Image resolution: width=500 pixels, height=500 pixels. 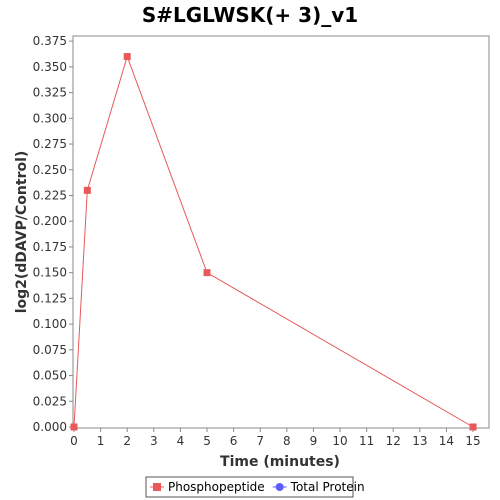 I want to click on y-tick-label: 0.125, so click(x=50, y=298).